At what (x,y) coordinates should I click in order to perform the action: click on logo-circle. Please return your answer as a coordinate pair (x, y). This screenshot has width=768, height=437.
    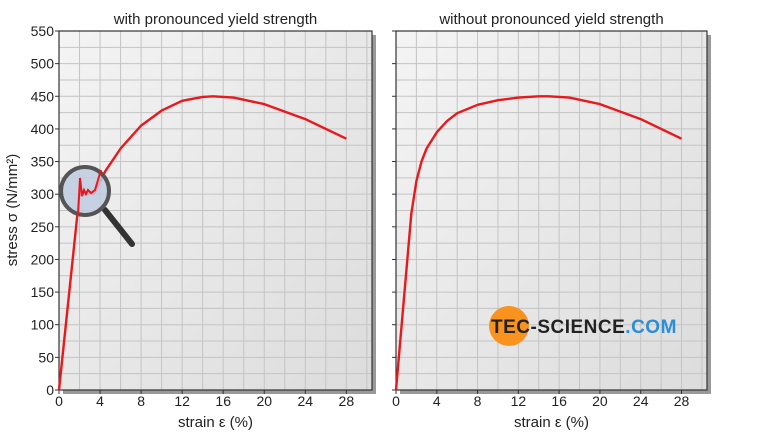
    Looking at the image, I should click on (509, 326).